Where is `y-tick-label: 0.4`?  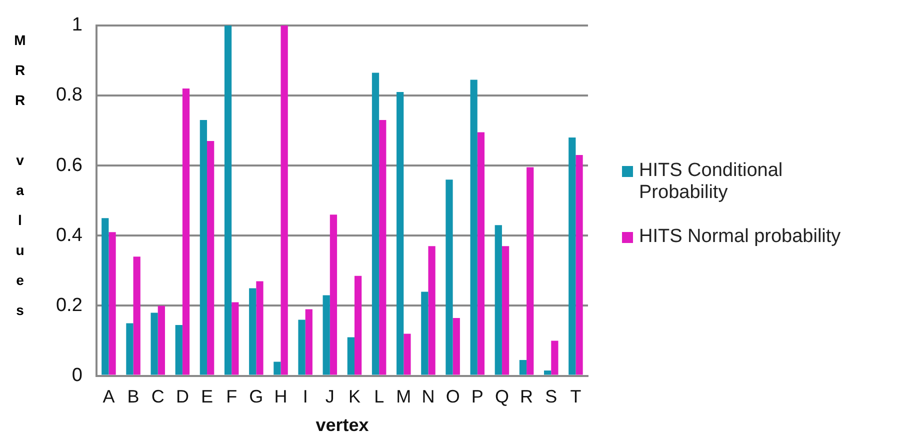 y-tick-label: 0.4 is located at coordinates (69, 235).